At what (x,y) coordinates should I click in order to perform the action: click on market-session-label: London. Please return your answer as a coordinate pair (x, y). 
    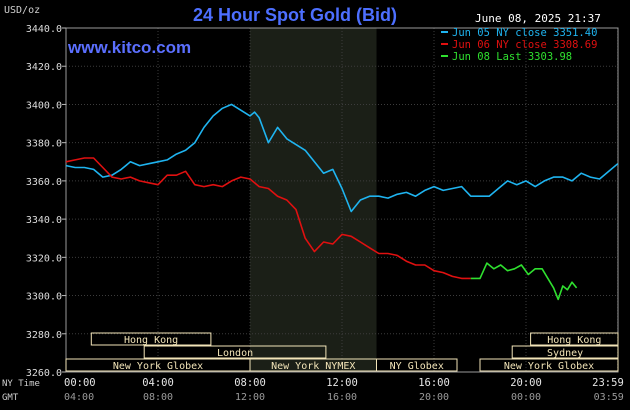
    Looking at the image, I should click on (235, 353).